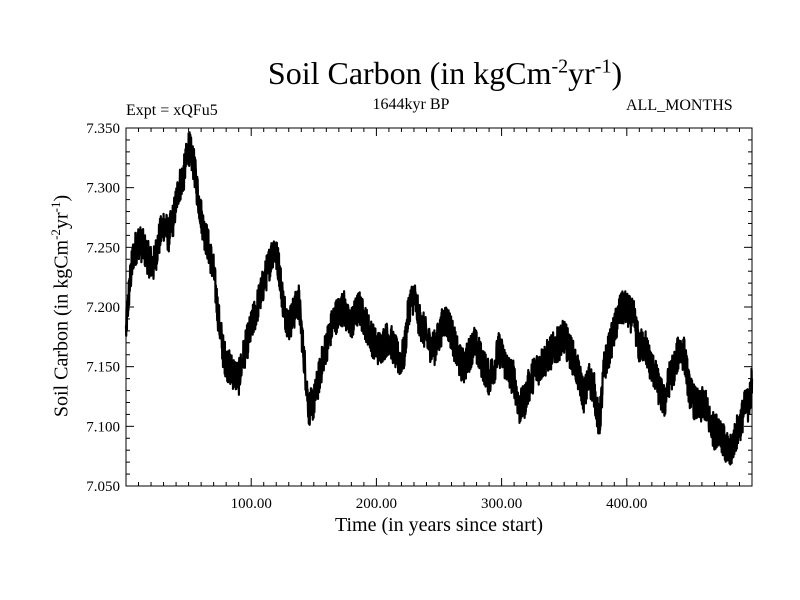  I want to click on chart-title: Soil Carbon (in kgCm-2yr-1), so click(445, 73).